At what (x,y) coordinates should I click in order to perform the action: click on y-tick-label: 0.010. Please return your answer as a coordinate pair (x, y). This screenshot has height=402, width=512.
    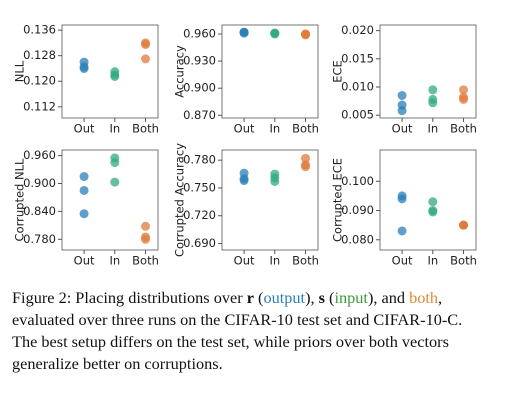
    Looking at the image, I should click on (357, 87).